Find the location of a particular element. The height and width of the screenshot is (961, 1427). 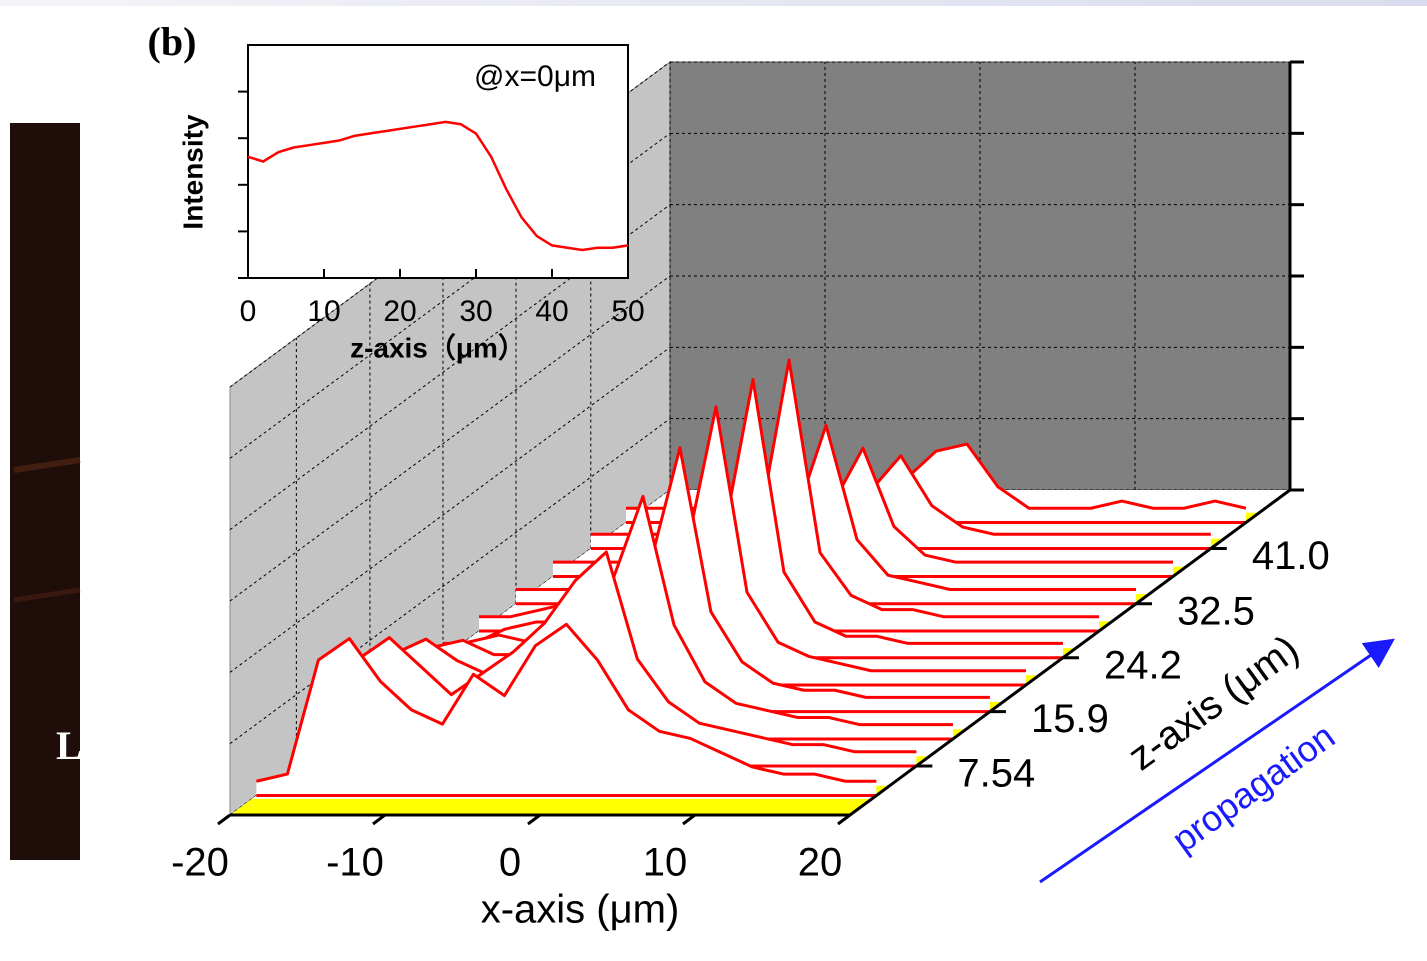

z-tick-label: 24.2 is located at coordinates (1143, 665).